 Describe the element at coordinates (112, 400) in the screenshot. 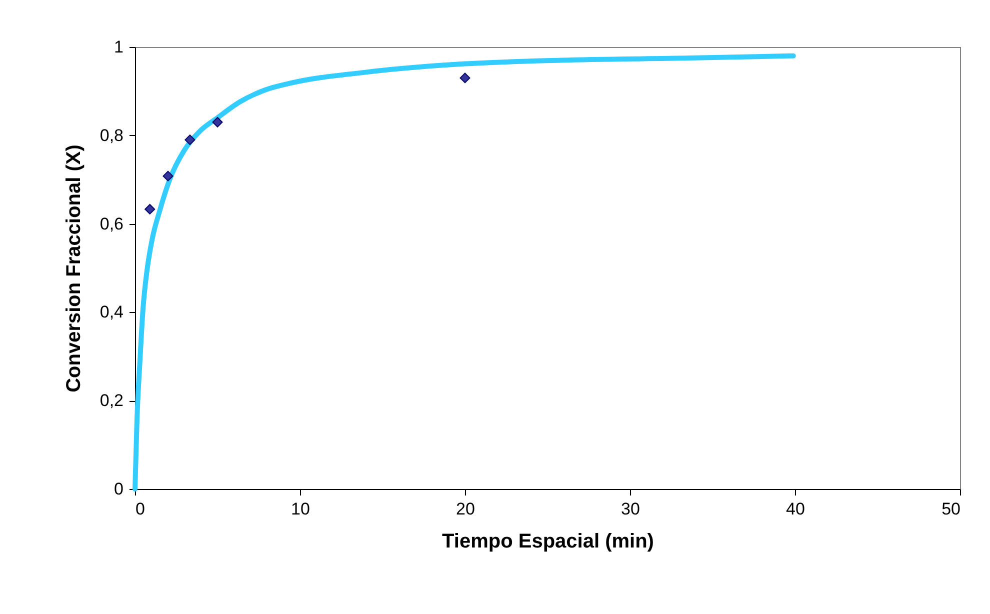

I see `y-tick-label: 0,2` at that location.